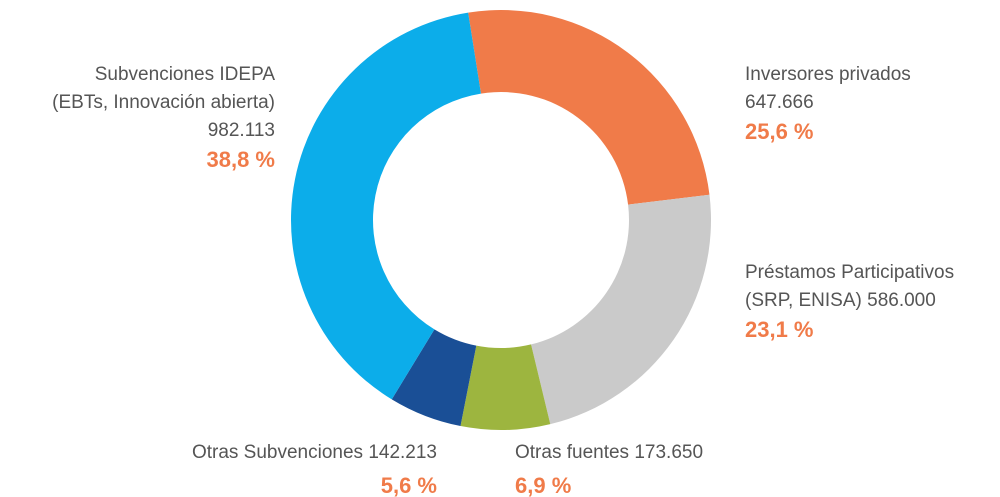 The height and width of the screenshot is (497, 1000). I want to click on category-text: (EBTs, Innovación abierta), so click(163, 102).